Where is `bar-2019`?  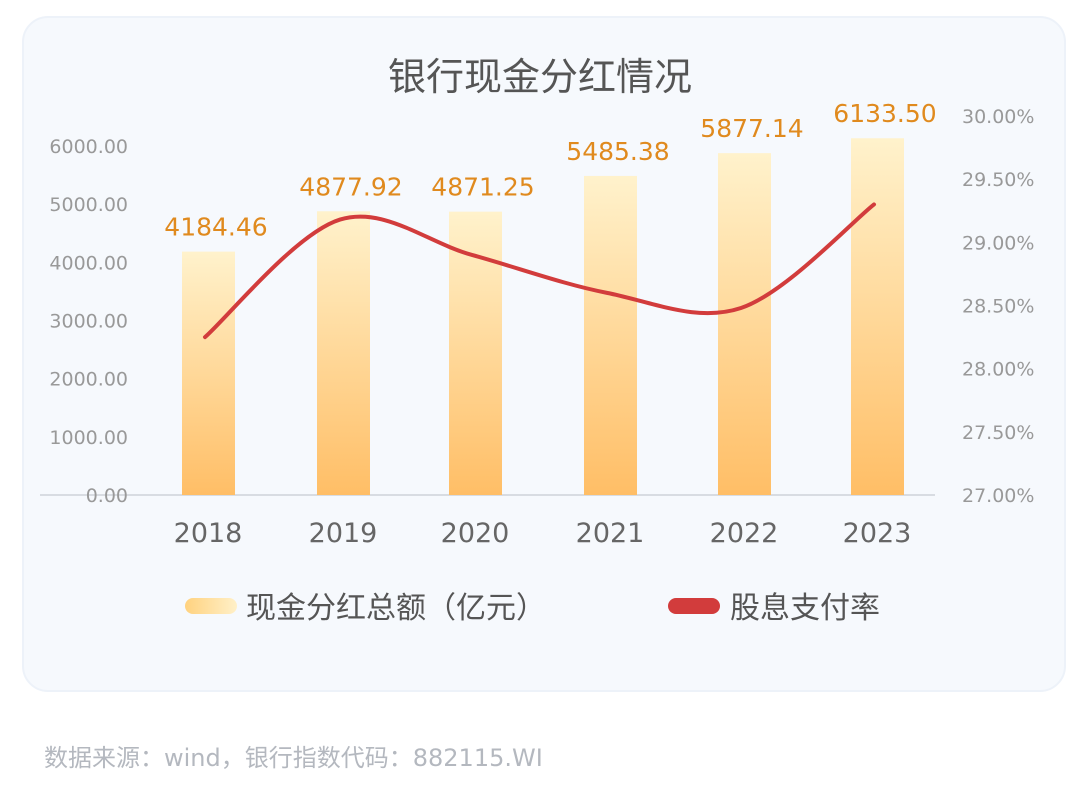
bar-2019 is located at coordinates (343, 353).